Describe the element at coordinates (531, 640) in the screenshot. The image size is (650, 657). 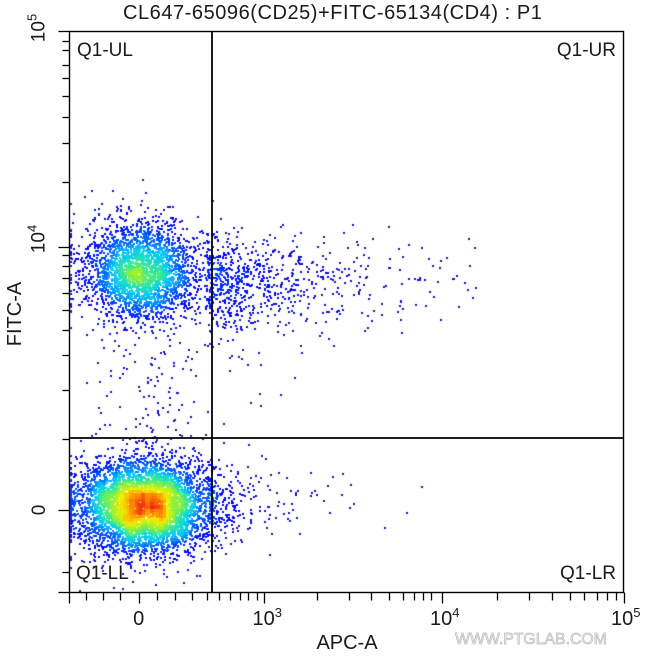
I see `watermark: WWW.PTGLAB.COM` at that location.